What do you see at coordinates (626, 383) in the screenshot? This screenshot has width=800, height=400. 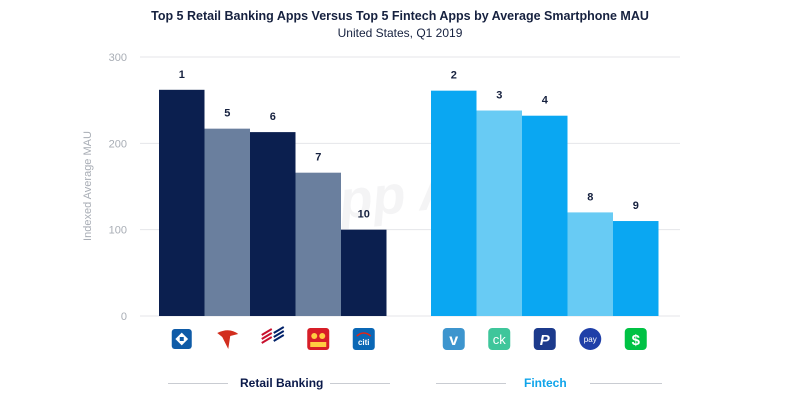 I see `legend-line-right-fintech` at bounding box center [626, 383].